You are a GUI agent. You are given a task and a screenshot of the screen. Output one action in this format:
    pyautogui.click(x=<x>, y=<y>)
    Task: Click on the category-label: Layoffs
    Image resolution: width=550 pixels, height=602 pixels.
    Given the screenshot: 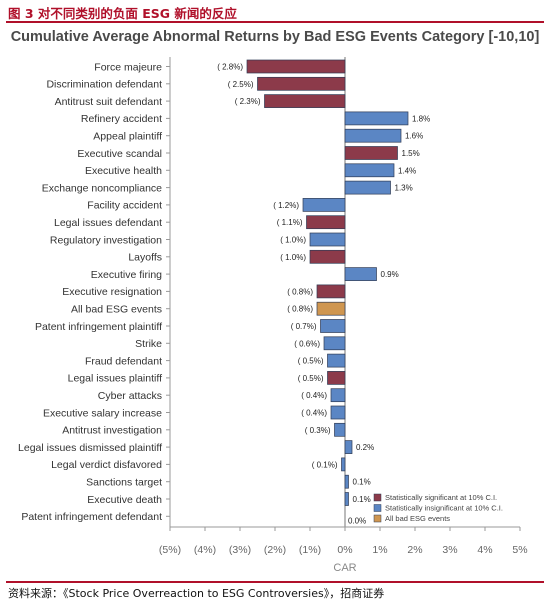 What is the action you would take?
    pyautogui.click(x=145, y=258)
    